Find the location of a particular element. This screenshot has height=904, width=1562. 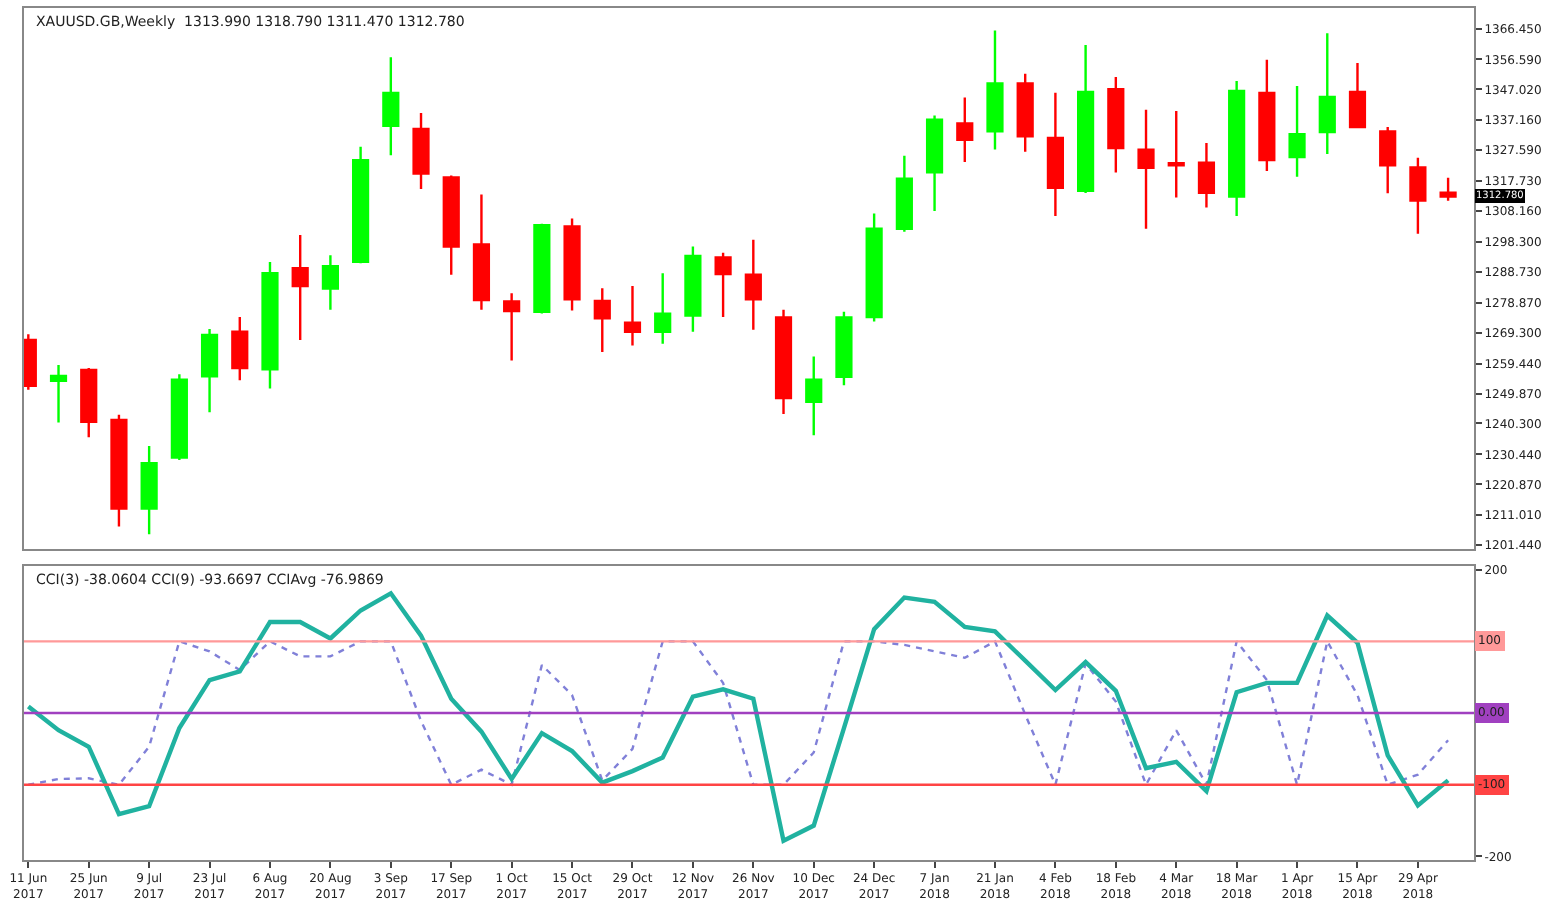

line-series is located at coordinates (738, 713).